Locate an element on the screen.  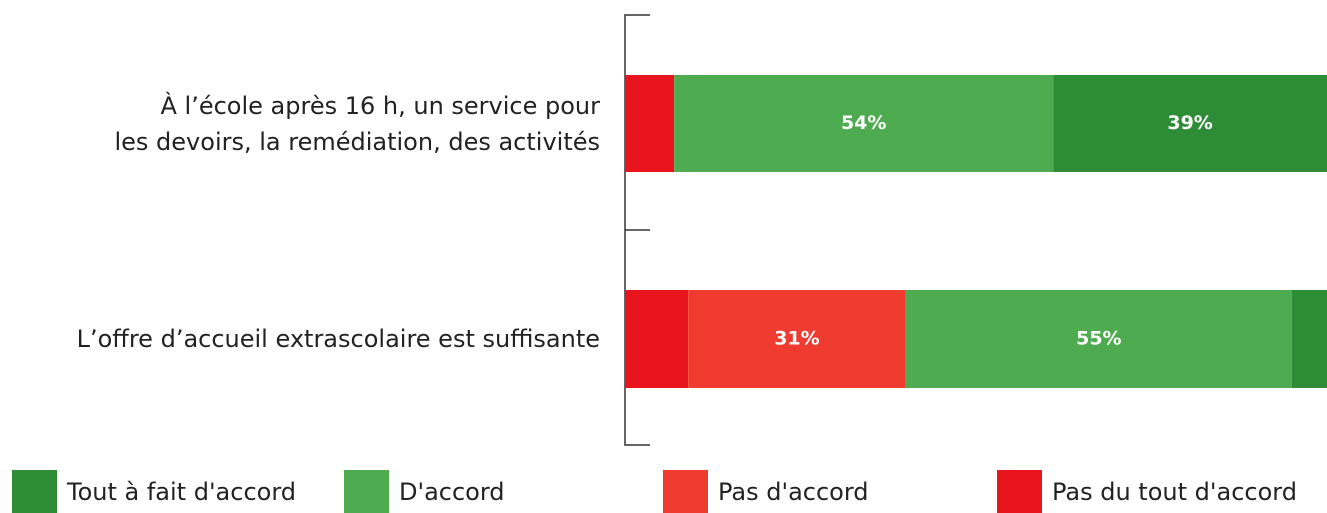
value-label: 55% is located at coordinates (1098, 339).